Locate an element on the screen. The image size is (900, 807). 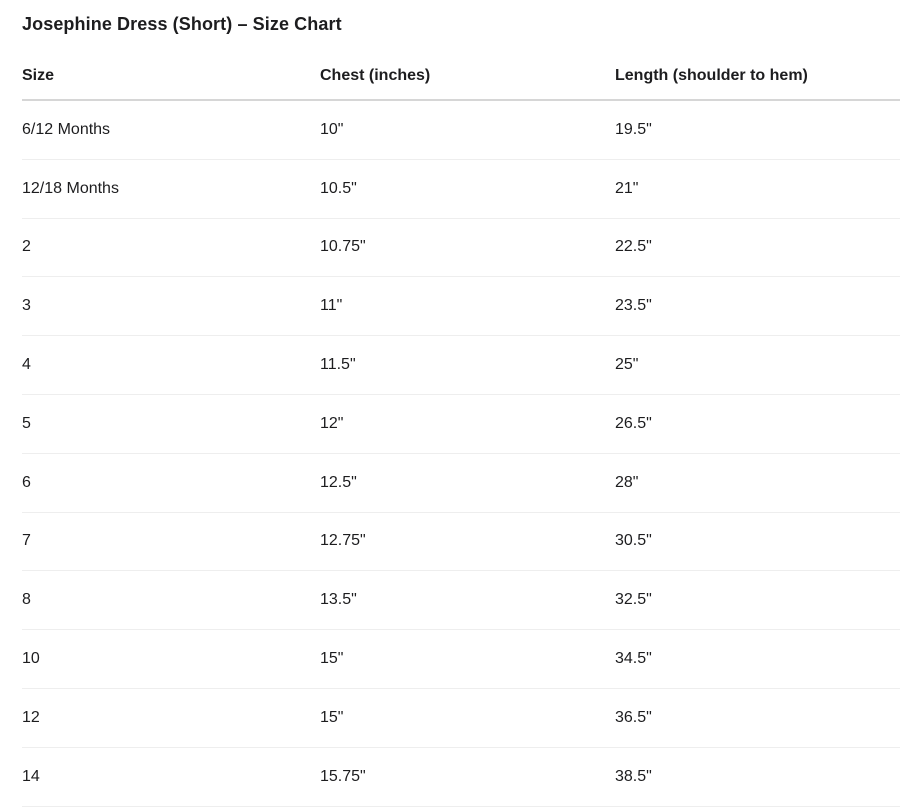
length-cell: 25" is located at coordinates (627, 365).